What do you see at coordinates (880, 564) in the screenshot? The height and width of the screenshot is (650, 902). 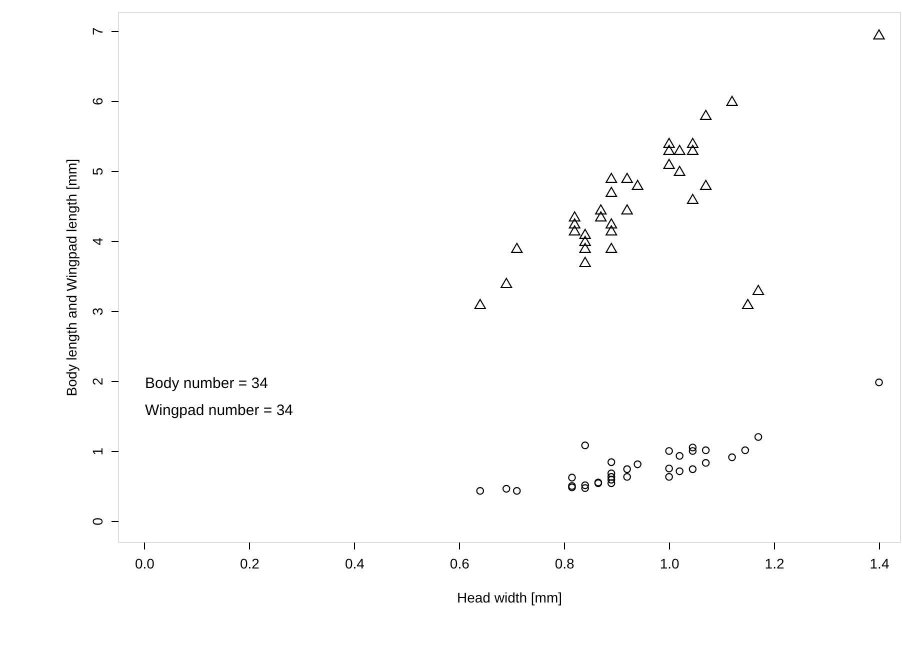 I see `x-tick-label: 1.4` at bounding box center [880, 564].